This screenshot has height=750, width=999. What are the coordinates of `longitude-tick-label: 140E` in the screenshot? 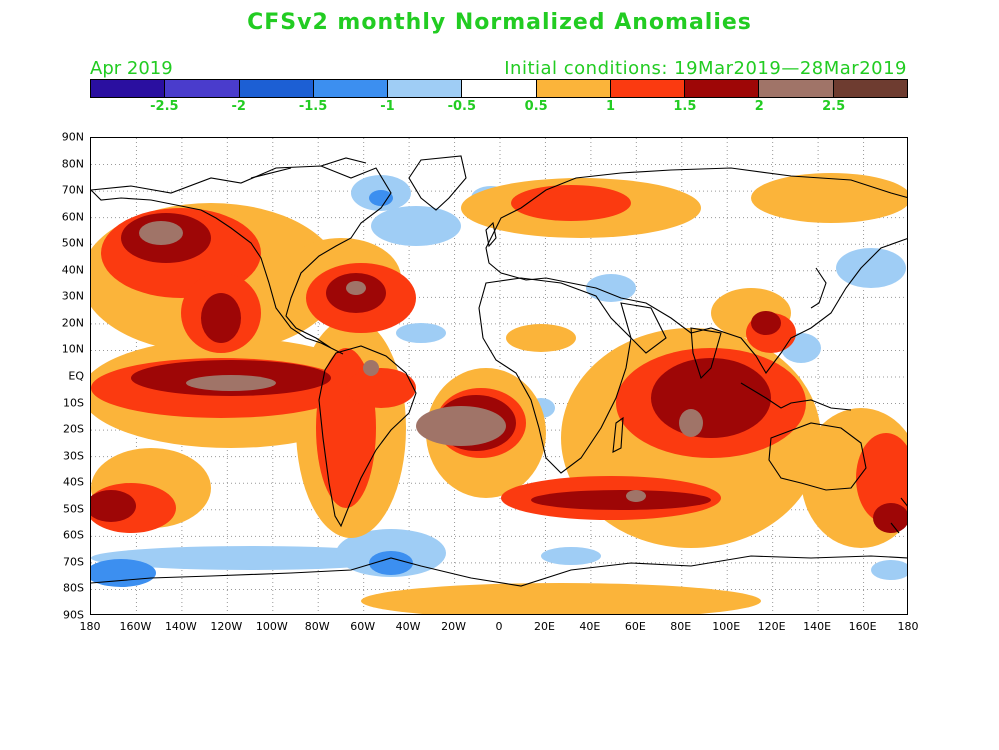 It's located at (817, 626).